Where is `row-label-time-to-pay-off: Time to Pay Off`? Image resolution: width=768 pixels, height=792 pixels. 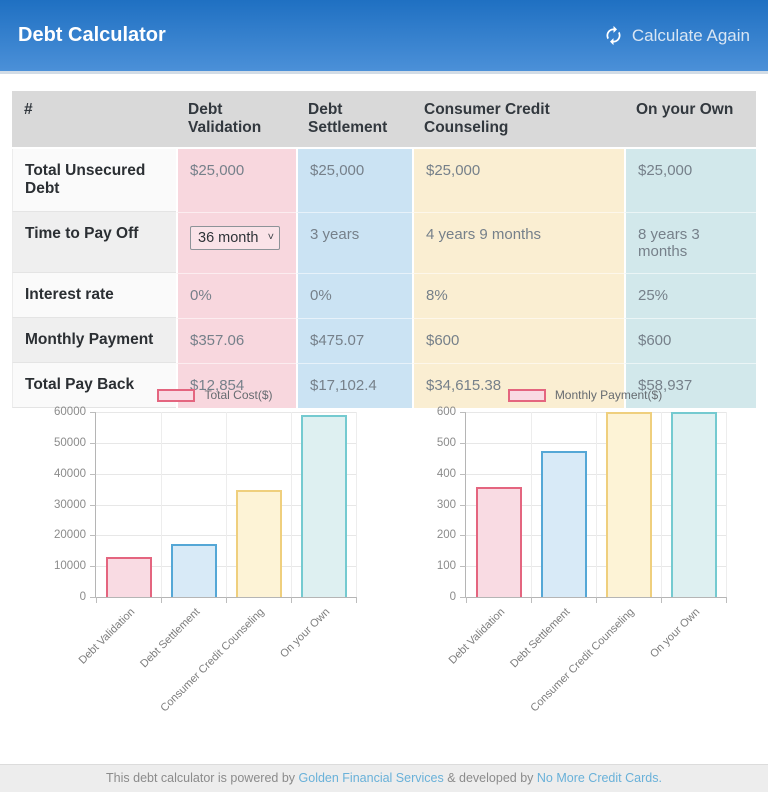
row-label-time-to-pay-off: Time to Pay Off is located at coordinates (94, 242).